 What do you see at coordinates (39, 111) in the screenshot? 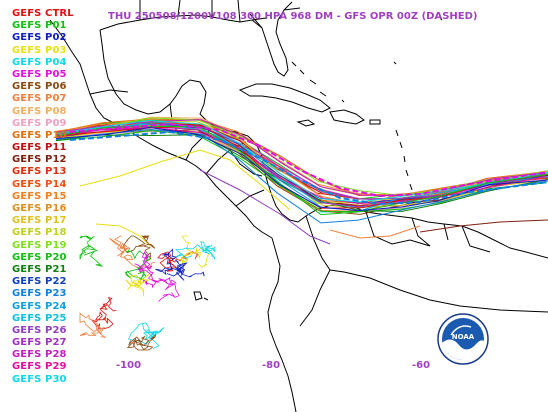
I see `legend-item: GEFS P08` at bounding box center [39, 111].